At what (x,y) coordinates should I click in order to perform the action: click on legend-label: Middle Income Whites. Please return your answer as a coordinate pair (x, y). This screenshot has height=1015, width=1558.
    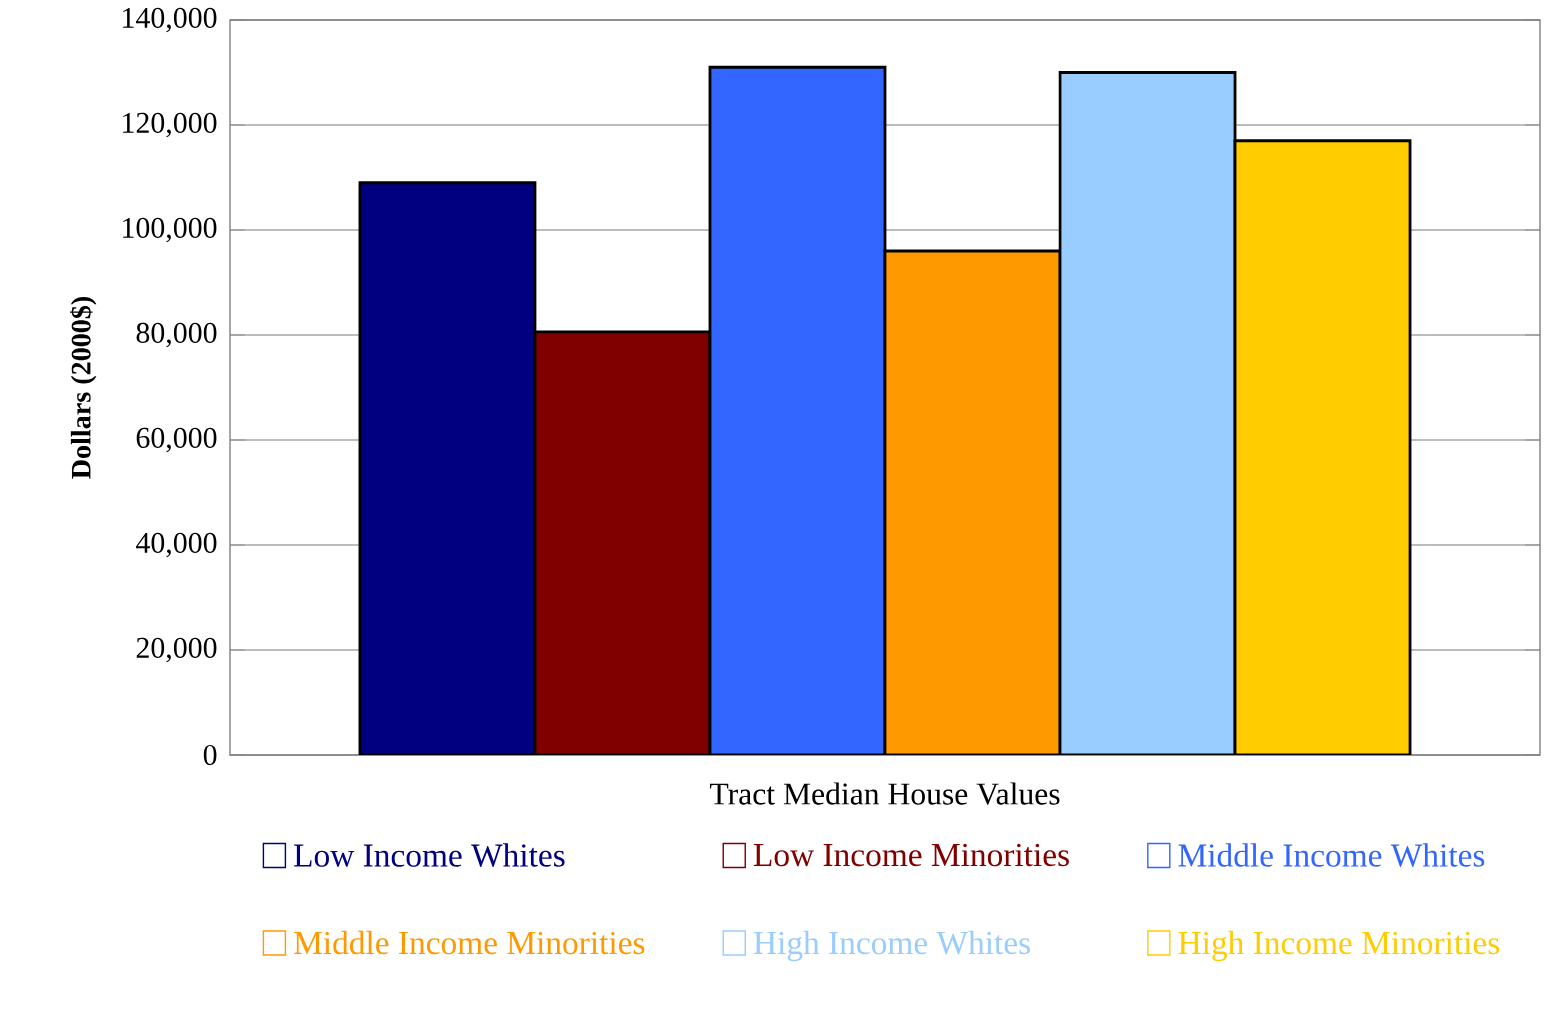
    Looking at the image, I should click on (1331, 855).